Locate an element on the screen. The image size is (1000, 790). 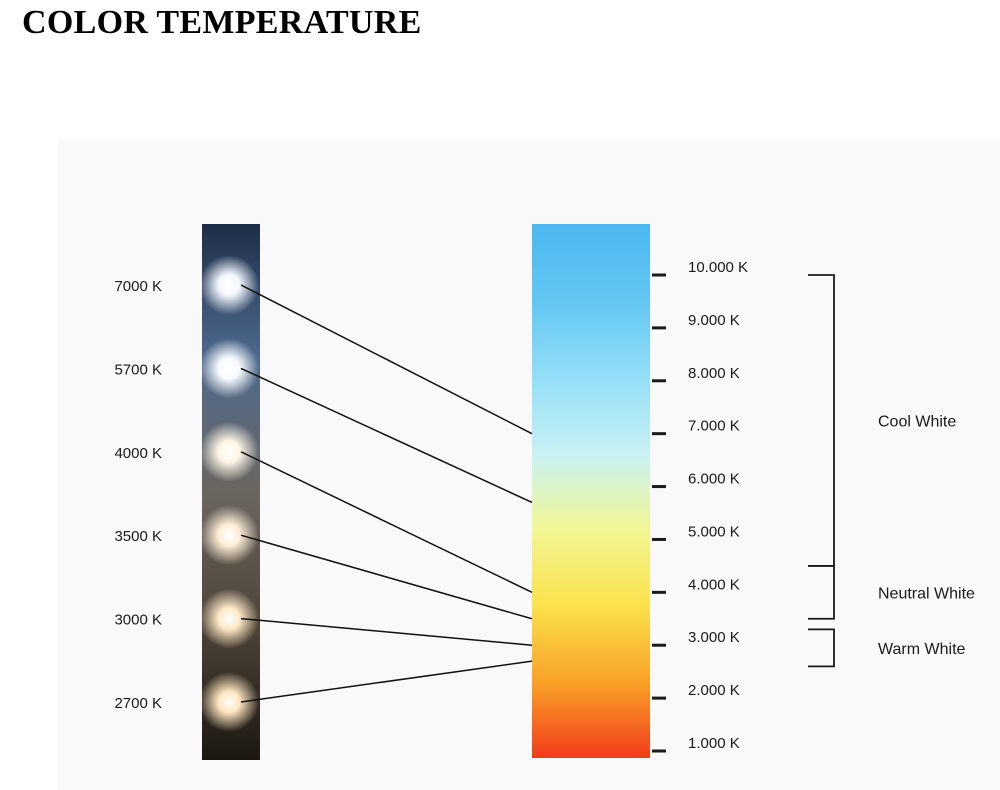
led-label-3000: 3000 K is located at coordinates (138, 620).